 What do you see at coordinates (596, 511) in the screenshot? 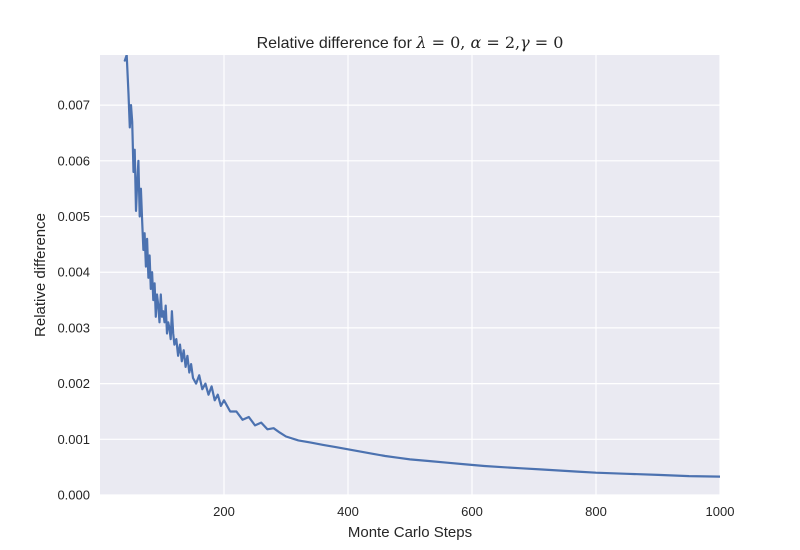
I see `x-tick-label: 800` at bounding box center [596, 511].